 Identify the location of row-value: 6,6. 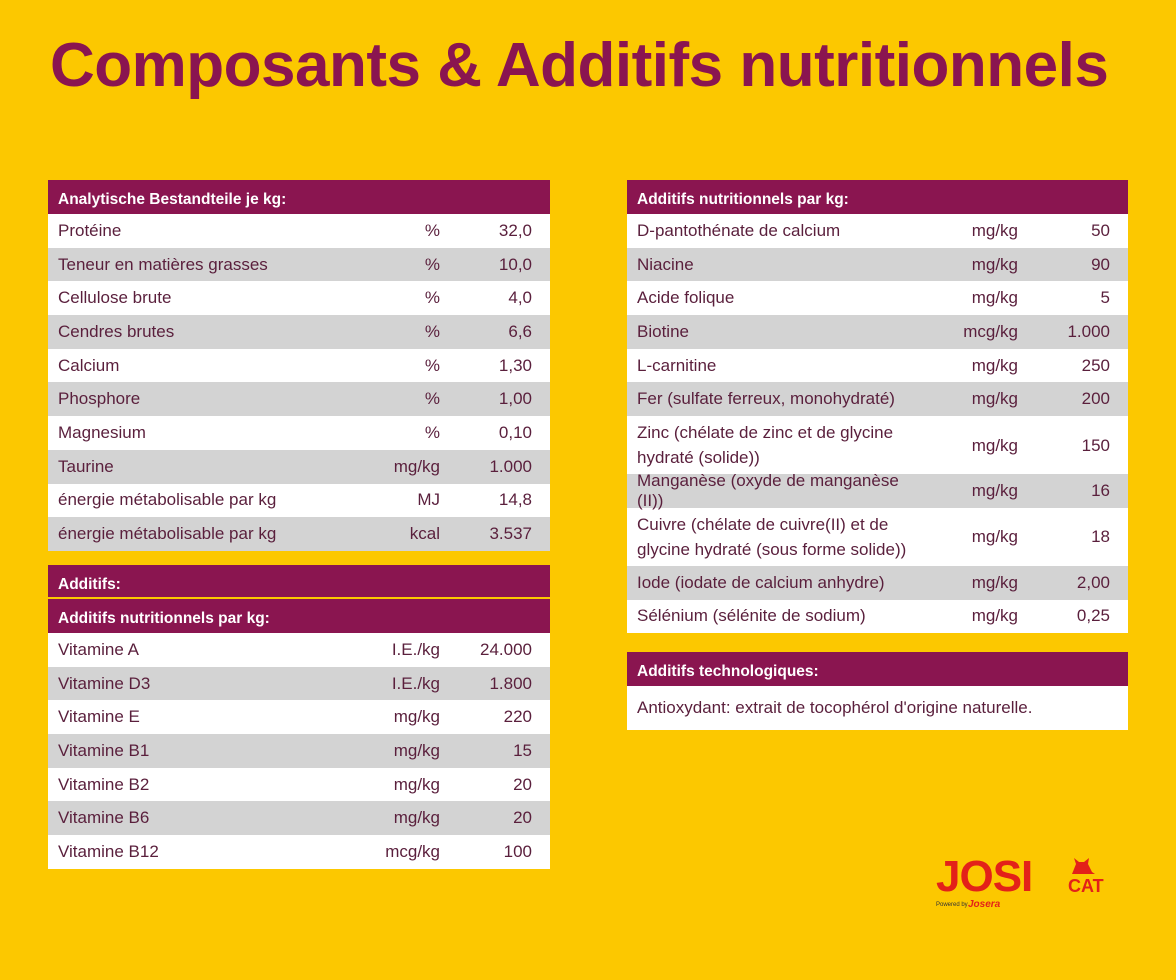
(520, 331).